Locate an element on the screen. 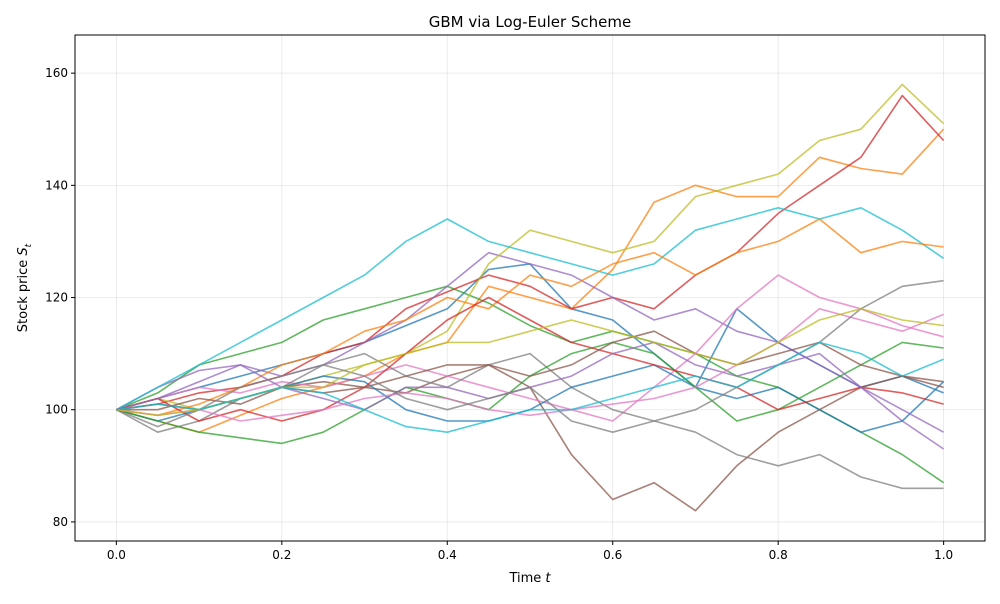 The image size is (1000, 604). x-tick-label: 0.8 is located at coordinates (778, 555).